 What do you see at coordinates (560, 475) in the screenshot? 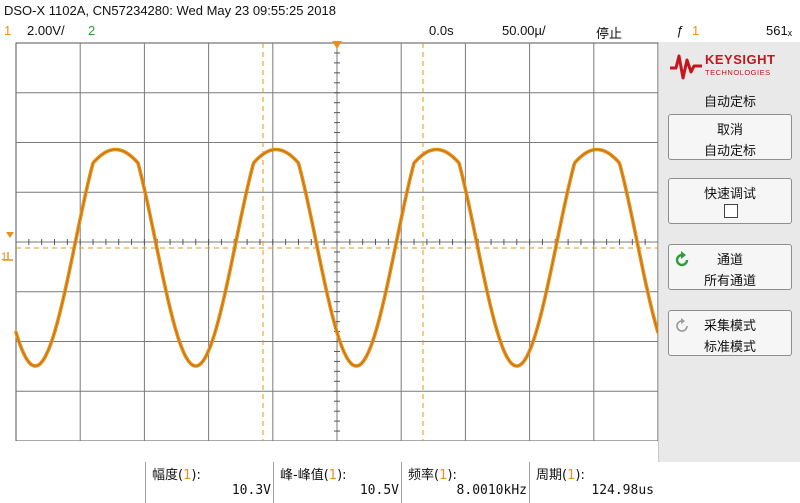
I see `measurement-label: 周期(1):` at bounding box center [560, 475].